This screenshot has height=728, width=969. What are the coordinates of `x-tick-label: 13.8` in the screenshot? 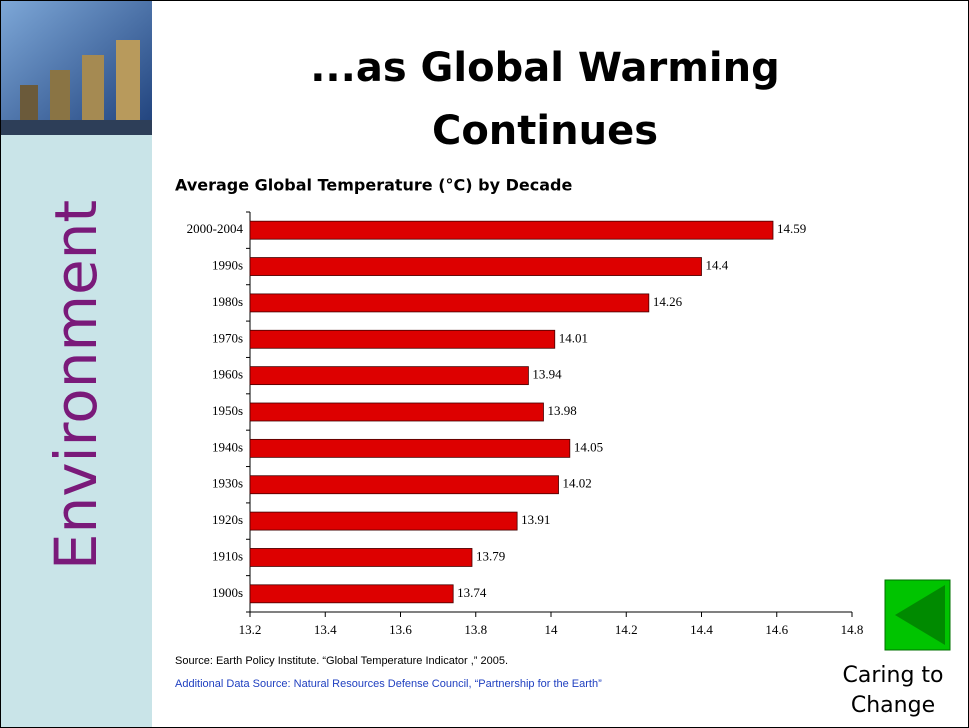 It's located at (475, 629).